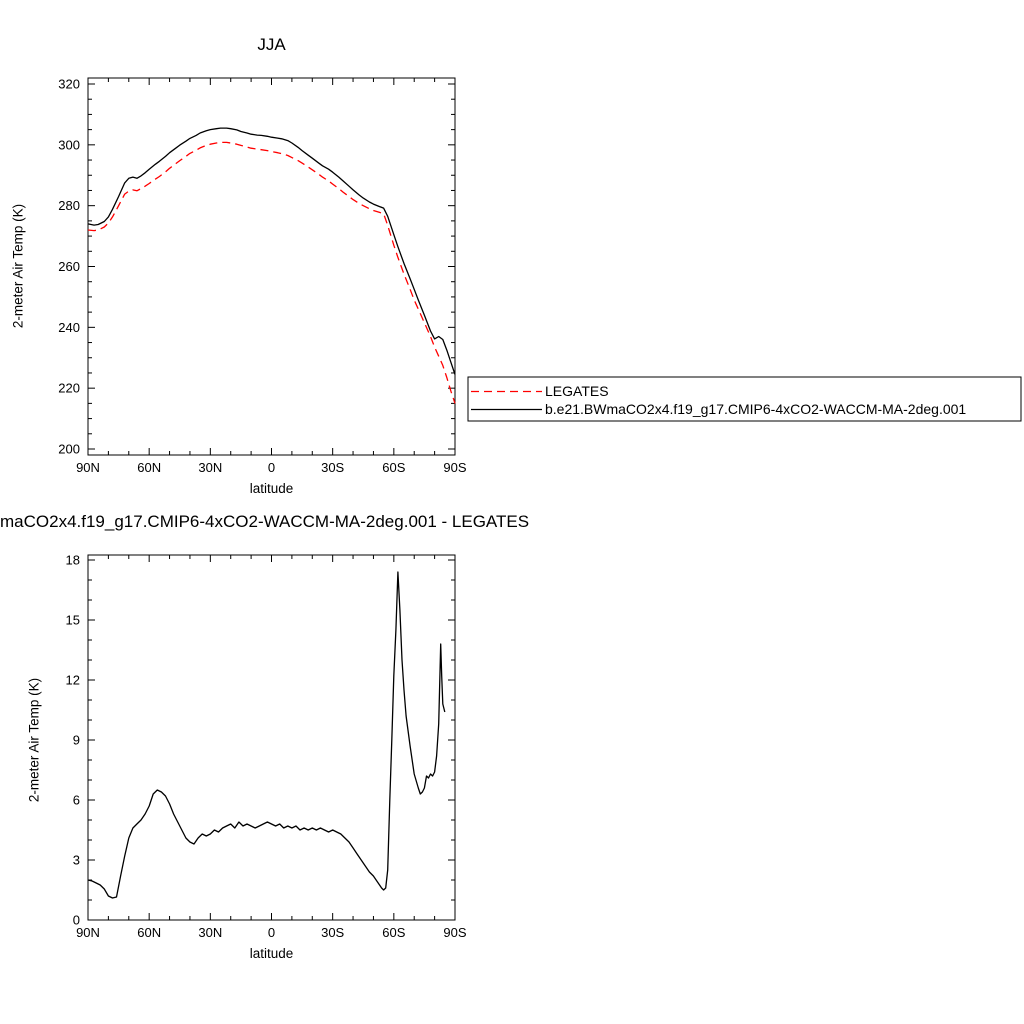 The width and height of the screenshot is (1024, 1024). Describe the element at coordinates (34, 740) in the screenshot. I see `chart2-y-axis-label: 2-meter Air Temp (K)` at that location.